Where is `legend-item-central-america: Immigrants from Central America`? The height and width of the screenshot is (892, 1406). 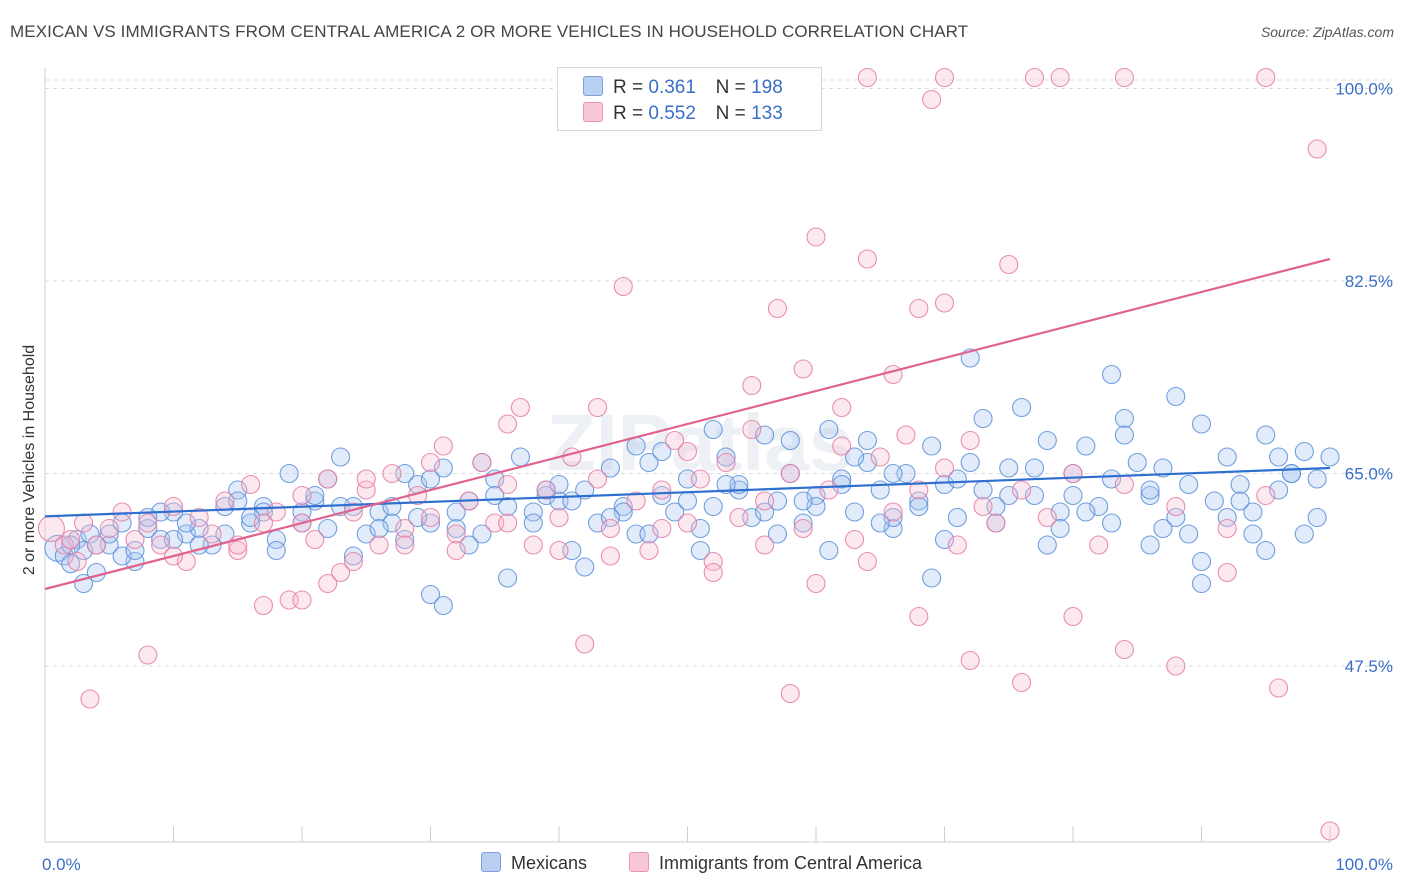 legend-item-central-america: Immigrants from Central America is located at coordinates (775, 863).